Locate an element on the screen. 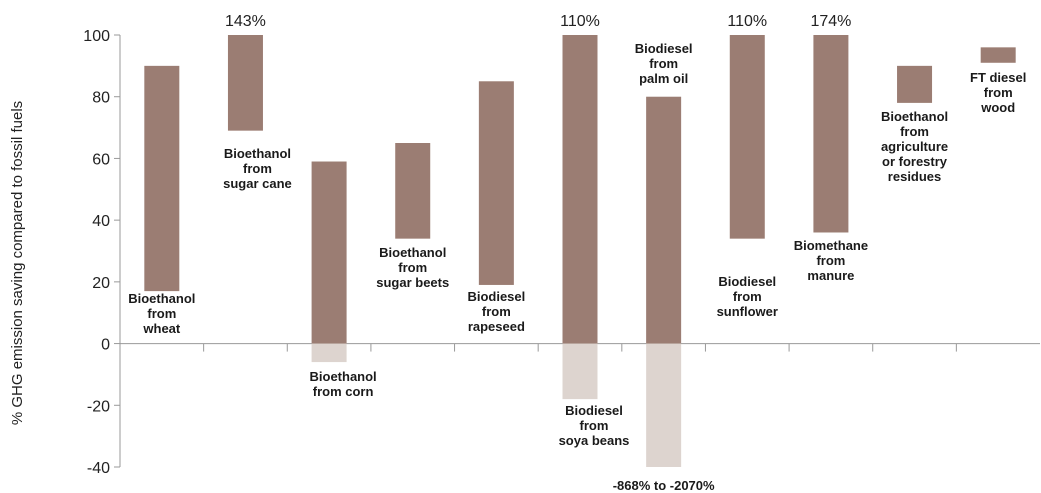 The width and height of the screenshot is (1041, 493). category-label-line: palm oil is located at coordinates (663, 78).